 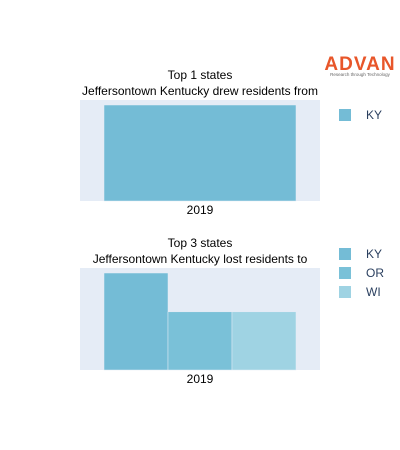 I want to click on bar-or, so click(x=200, y=341).